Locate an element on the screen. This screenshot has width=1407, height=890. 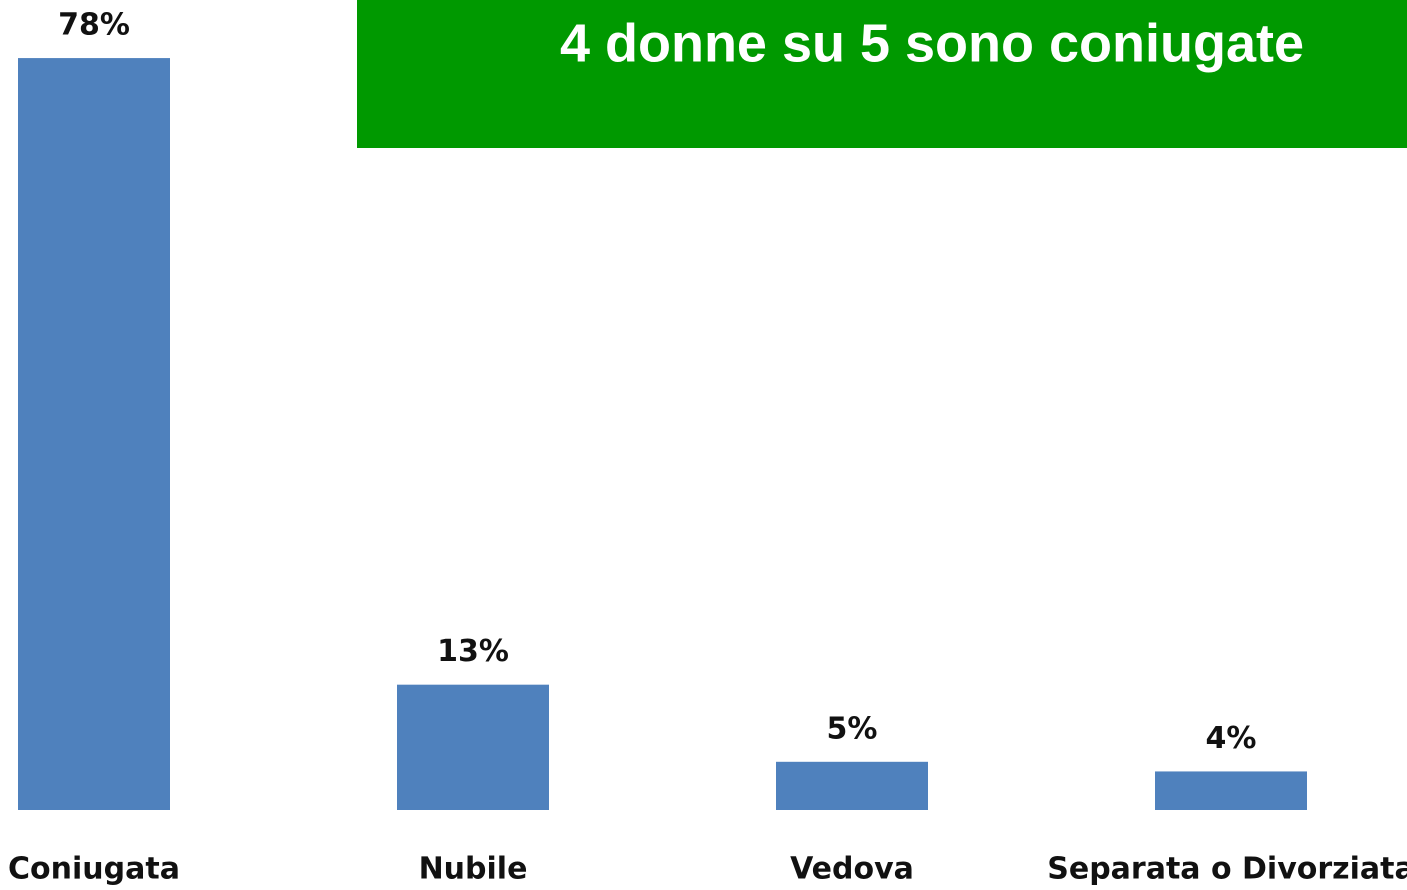
value-label: 78% is located at coordinates (94, 25).